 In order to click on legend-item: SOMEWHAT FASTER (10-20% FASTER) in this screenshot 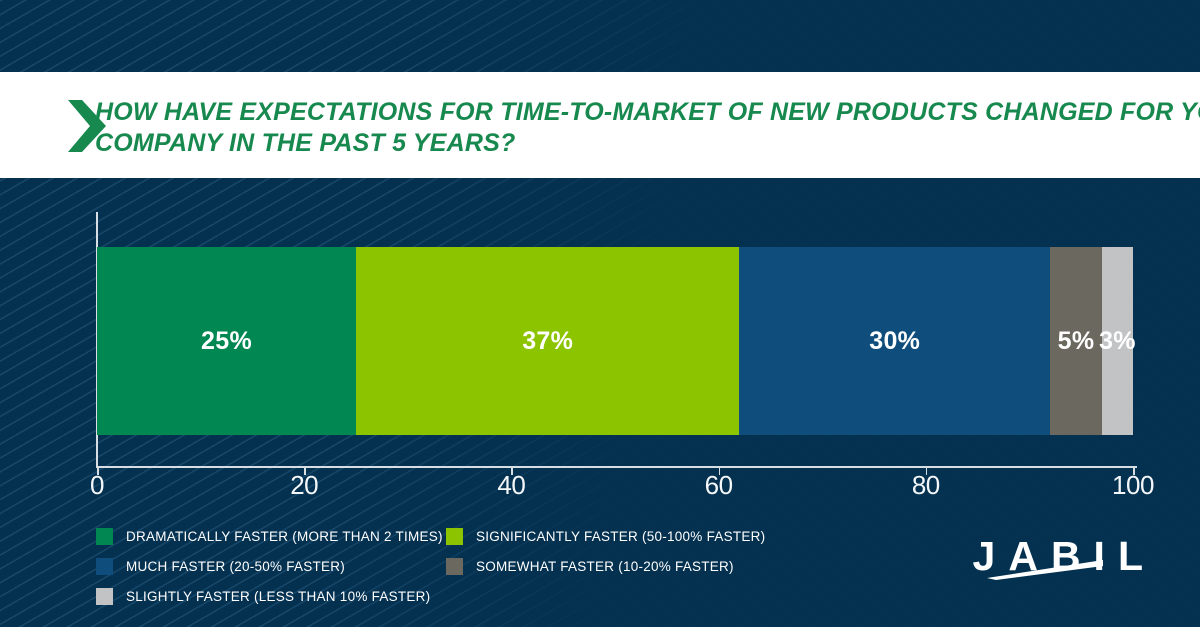, I will do `click(605, 566)`.